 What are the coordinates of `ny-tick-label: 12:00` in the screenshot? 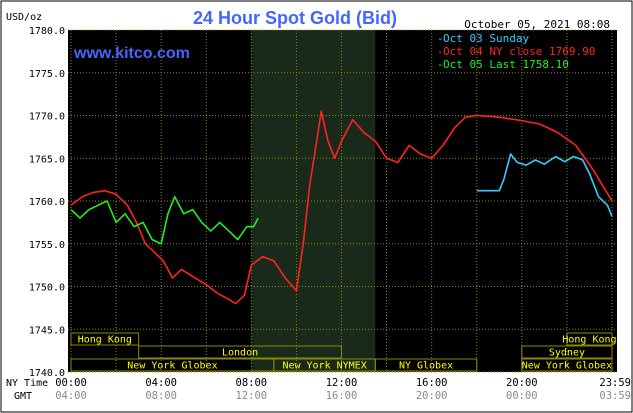 It's located at (342, 383).